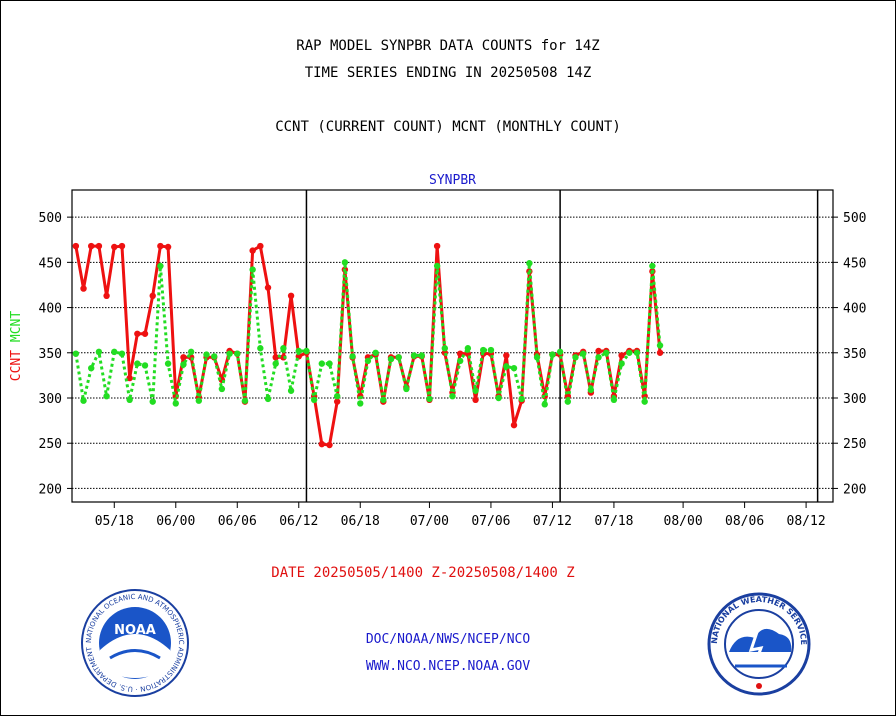 The height and width of the screenshot is (716, 896). Describe the element at coordinates (423, 573) in the screenshot. I see `date-range-label: DATE 20250505/1400 Z-20250508/1400 Z` at that location.